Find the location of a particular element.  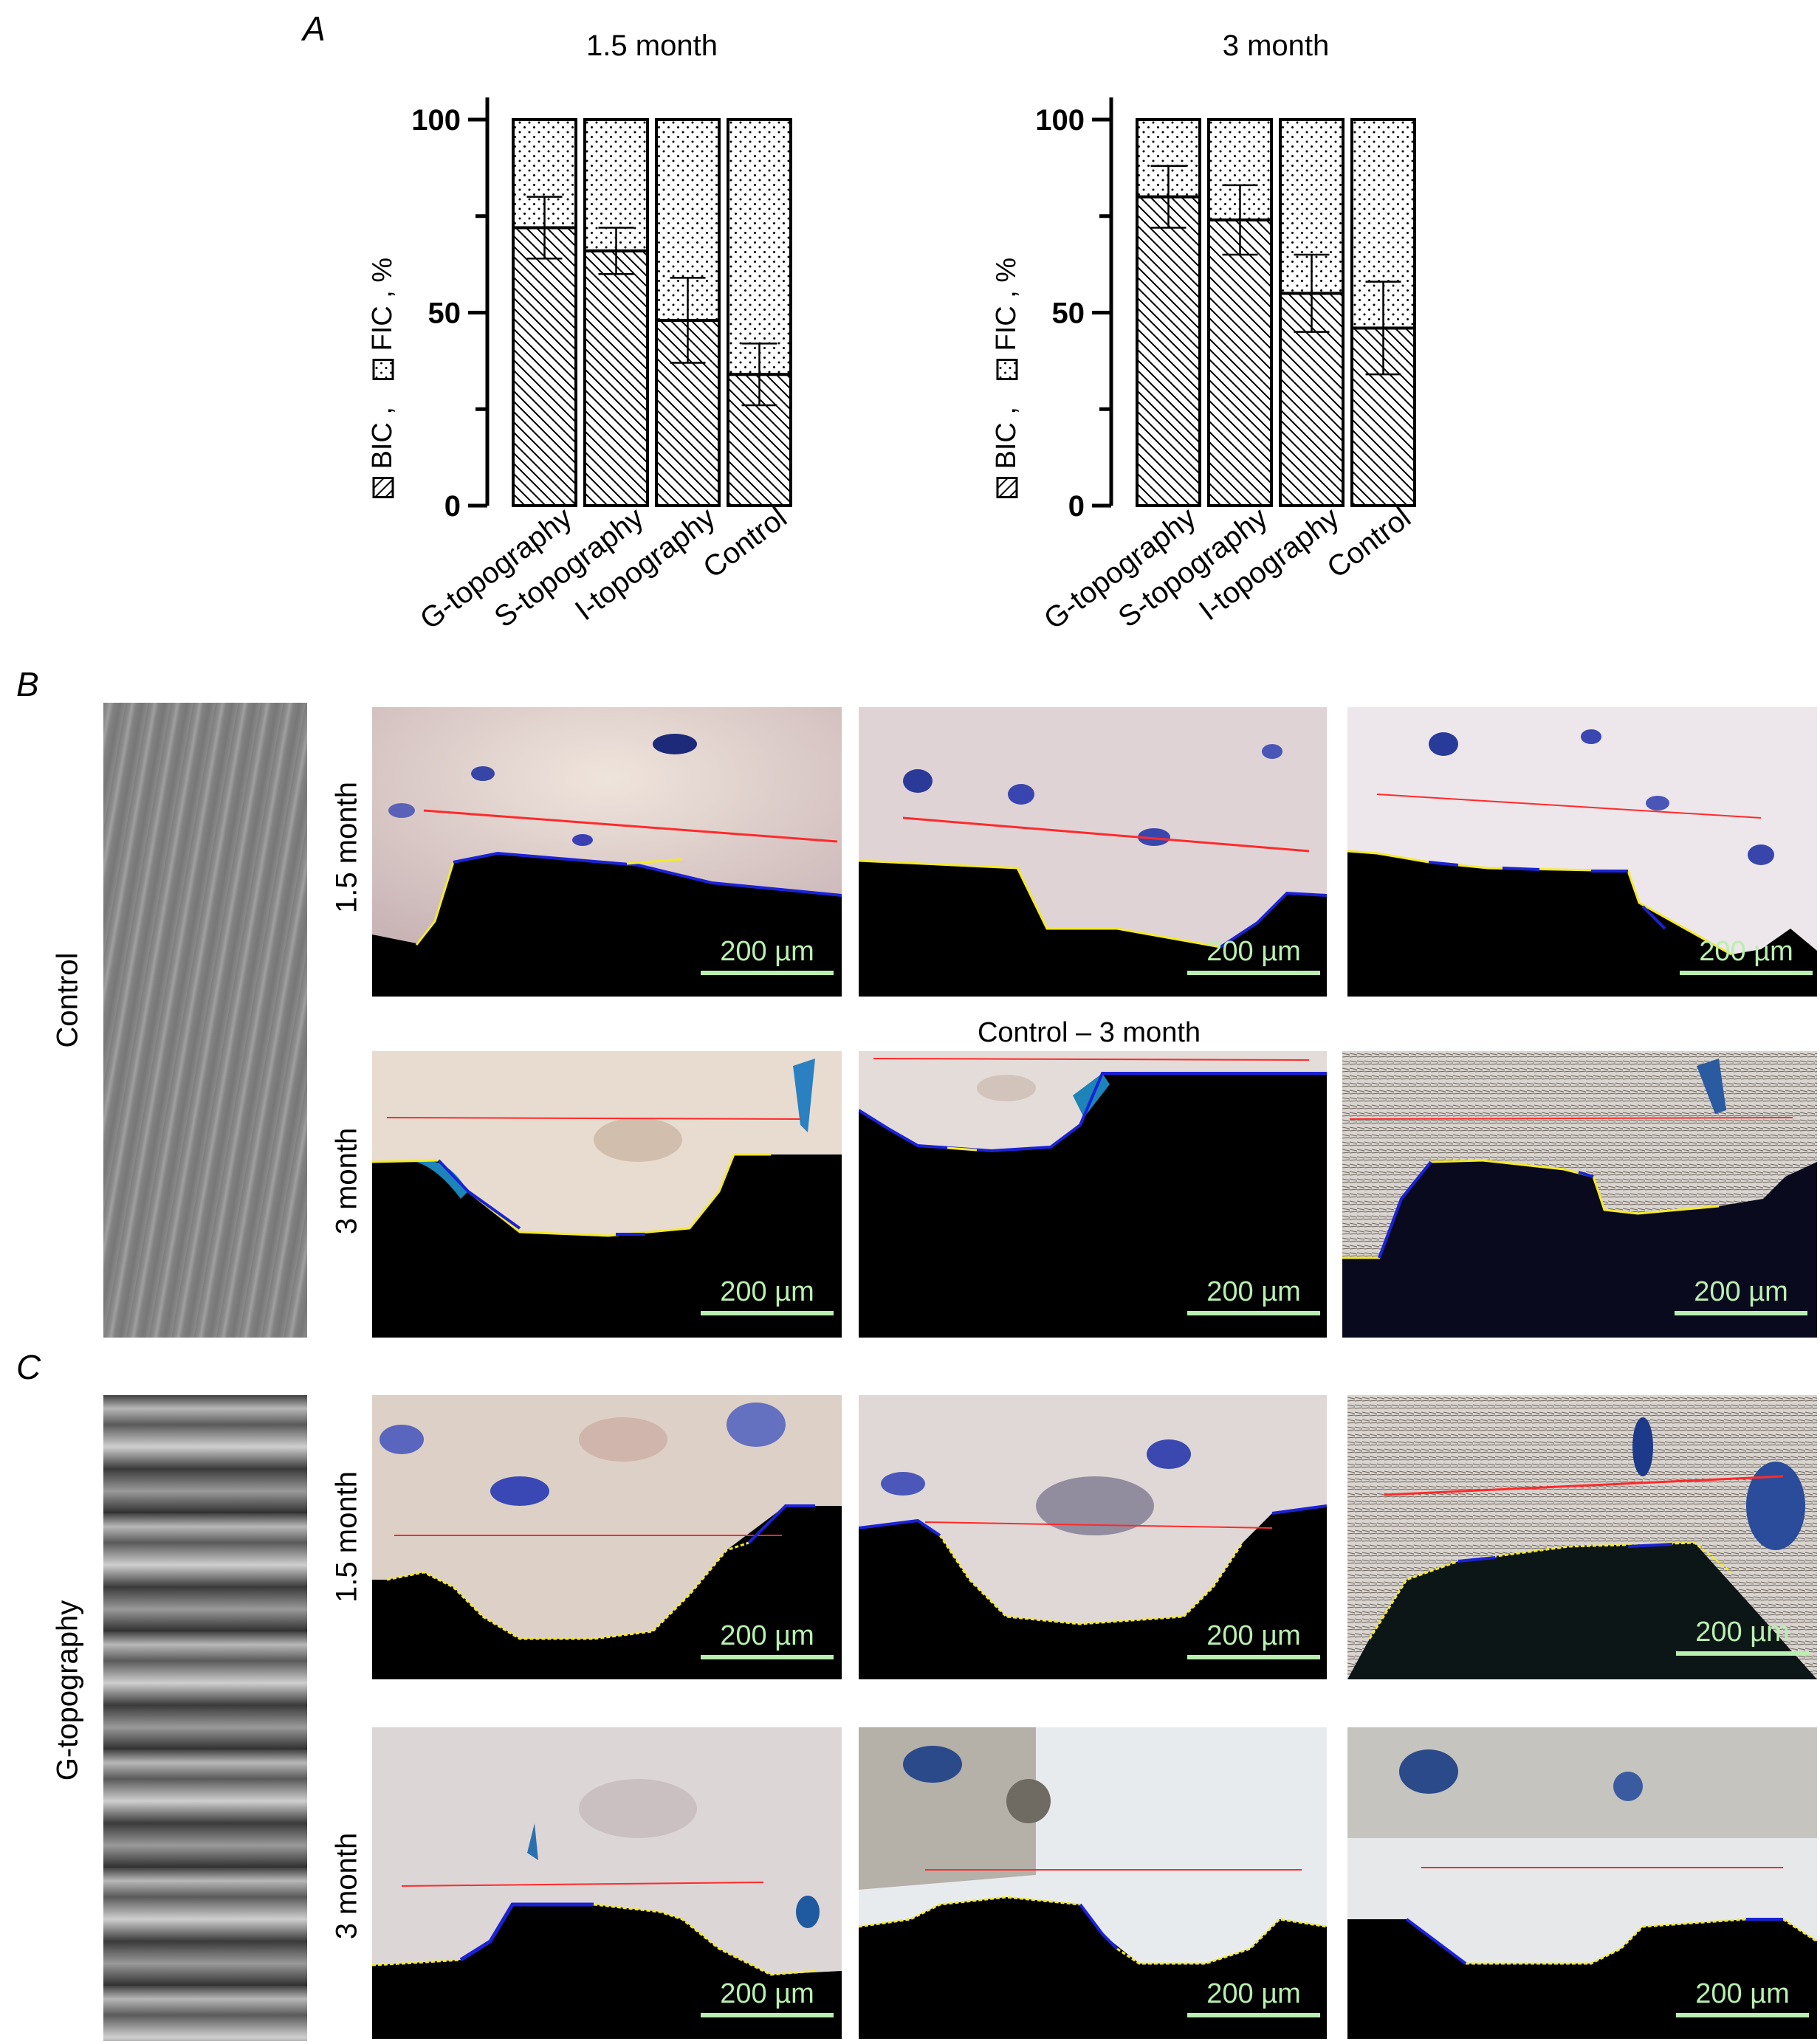

micrograph-control-3-month-2: 200 µm is located at coordinates (1093, 1194).